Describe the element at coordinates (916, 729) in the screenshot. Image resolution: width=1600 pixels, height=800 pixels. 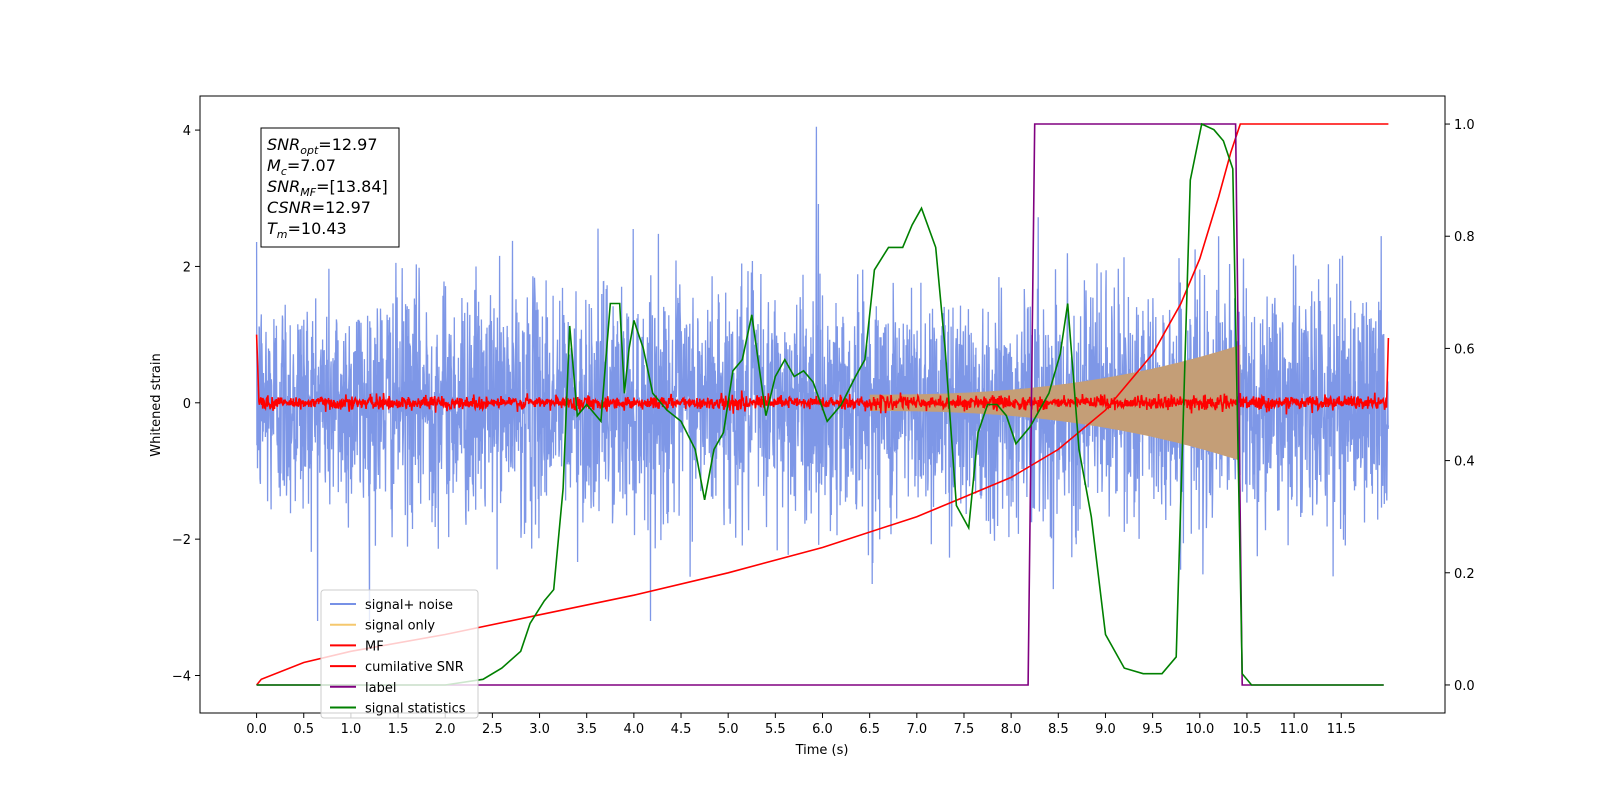
I see `x-tick-label: 7.0` at that location.